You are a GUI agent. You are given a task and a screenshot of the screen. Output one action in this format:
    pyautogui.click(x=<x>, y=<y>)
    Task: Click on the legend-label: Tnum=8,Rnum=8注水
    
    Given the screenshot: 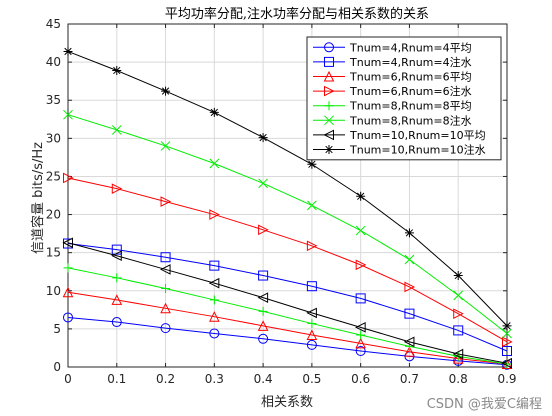 What is the action you would take?
    pyautogui.click(x=410, y=120)
    